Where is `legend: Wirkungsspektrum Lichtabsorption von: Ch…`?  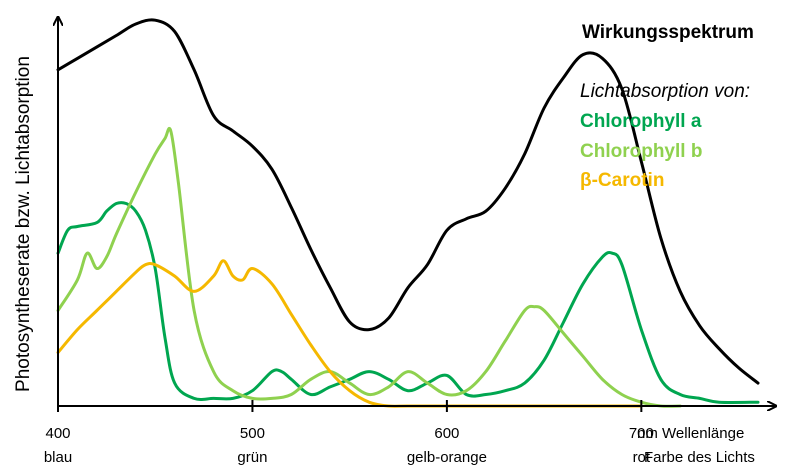 legend: Wirkungsspektrum Lichtabsorption von: Ch… is located at coordinates (667, 106).